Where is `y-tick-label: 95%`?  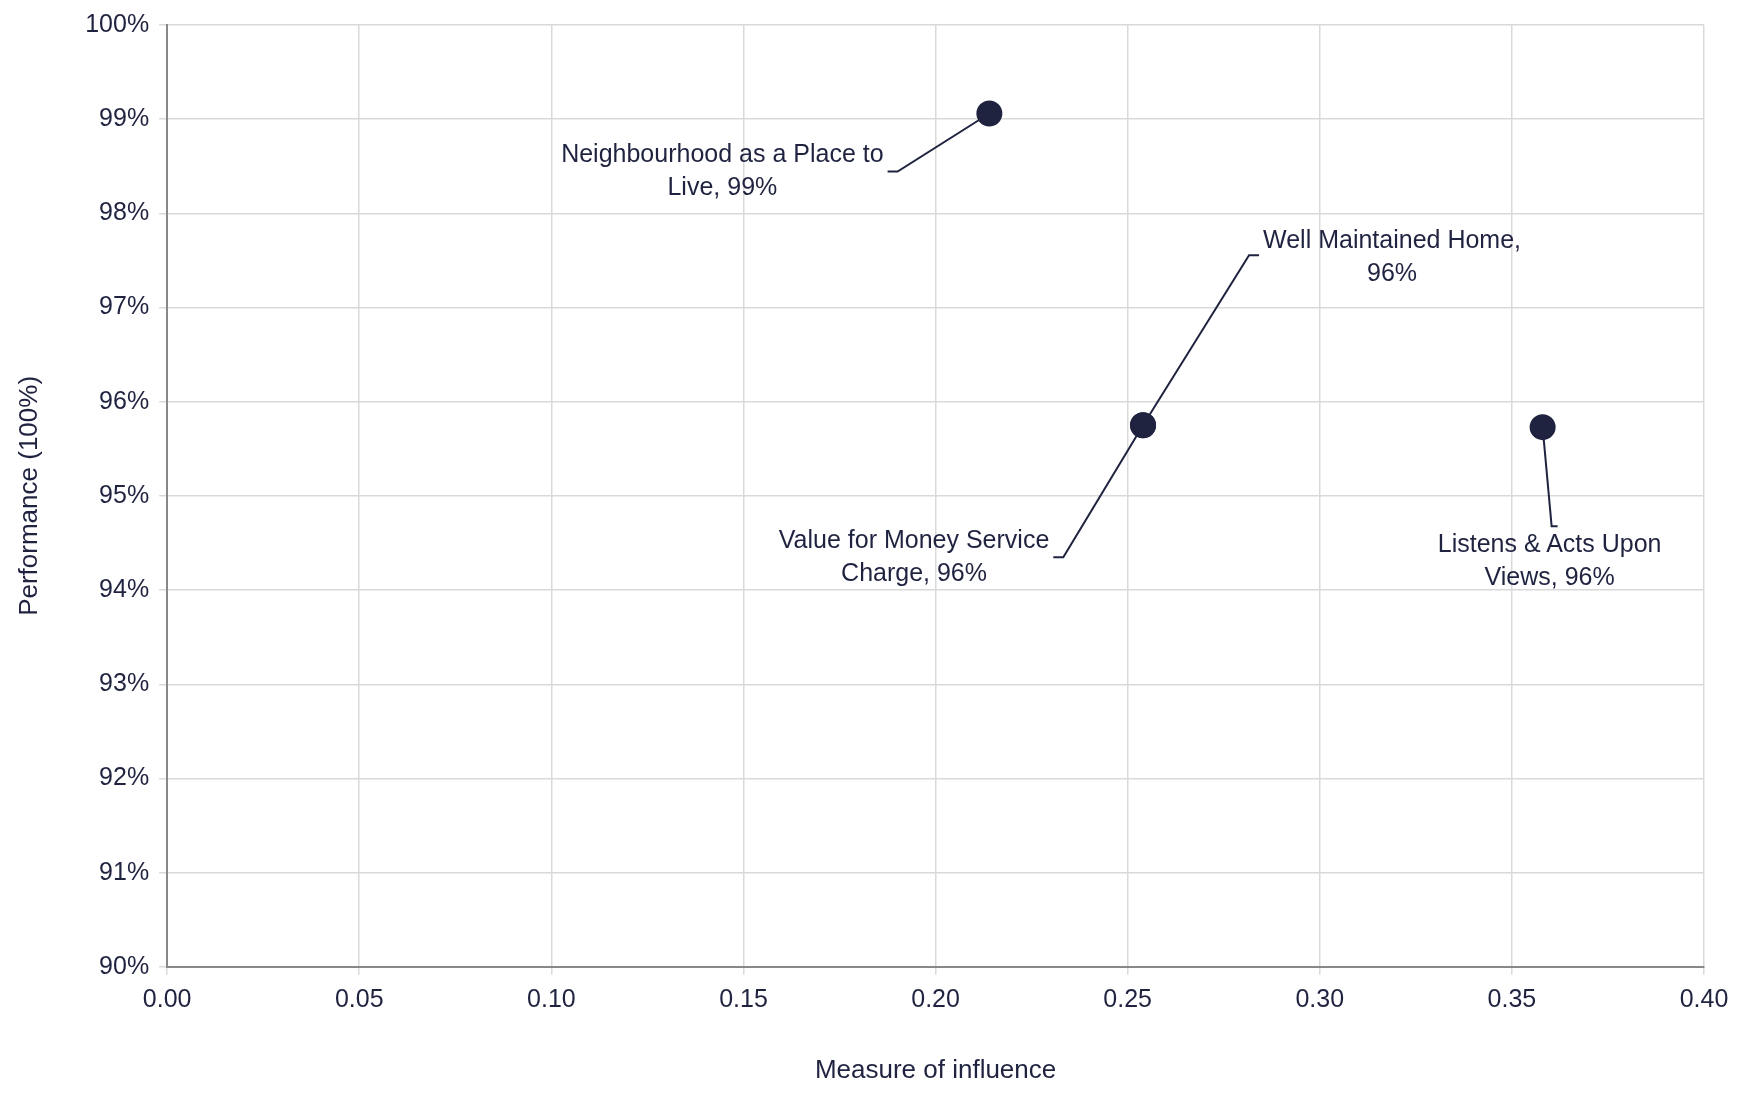 y-tick-label: 95% is located at coordinates (124, 493).